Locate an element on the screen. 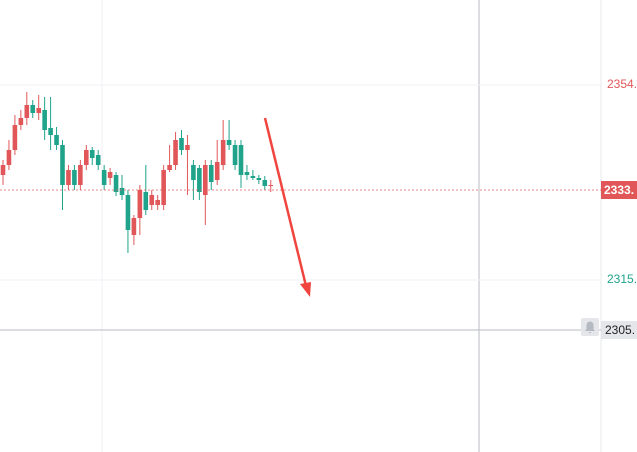 The image size is (637, 452). y-tick-label: 2315. is located at coordinates (622, 279).